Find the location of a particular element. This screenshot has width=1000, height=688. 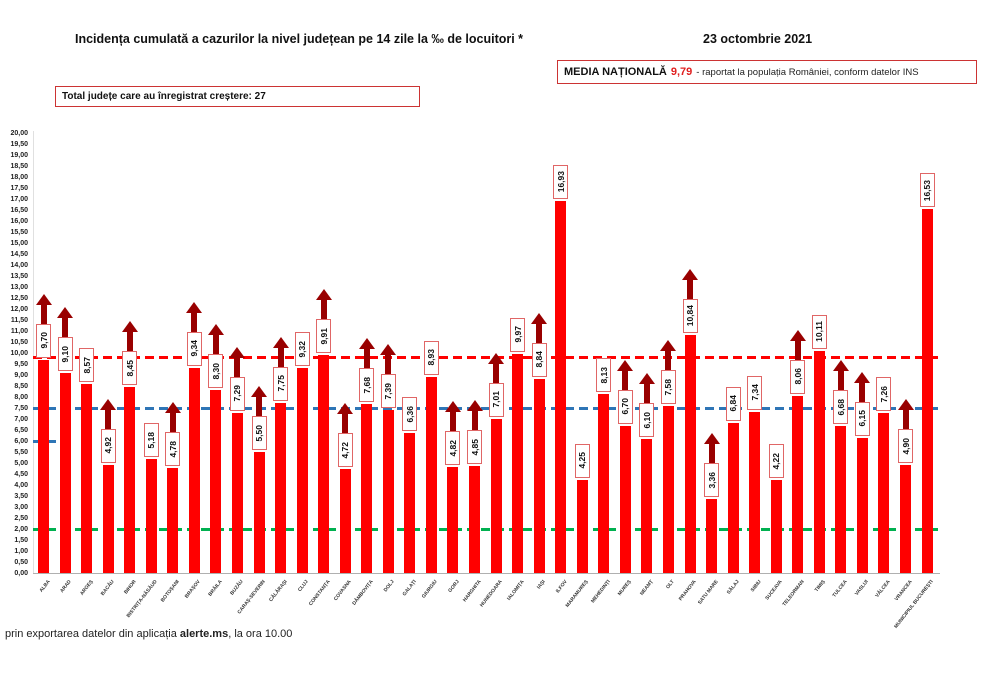

bar-value-label: 3,36 is located at coordinates (712, 480).